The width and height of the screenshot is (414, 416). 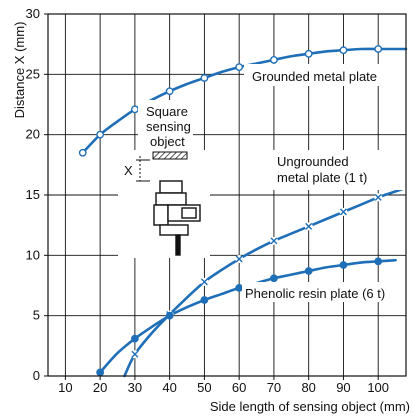 I want to click on sensing-object-label-line1: Square, so click(x=167, y=111).